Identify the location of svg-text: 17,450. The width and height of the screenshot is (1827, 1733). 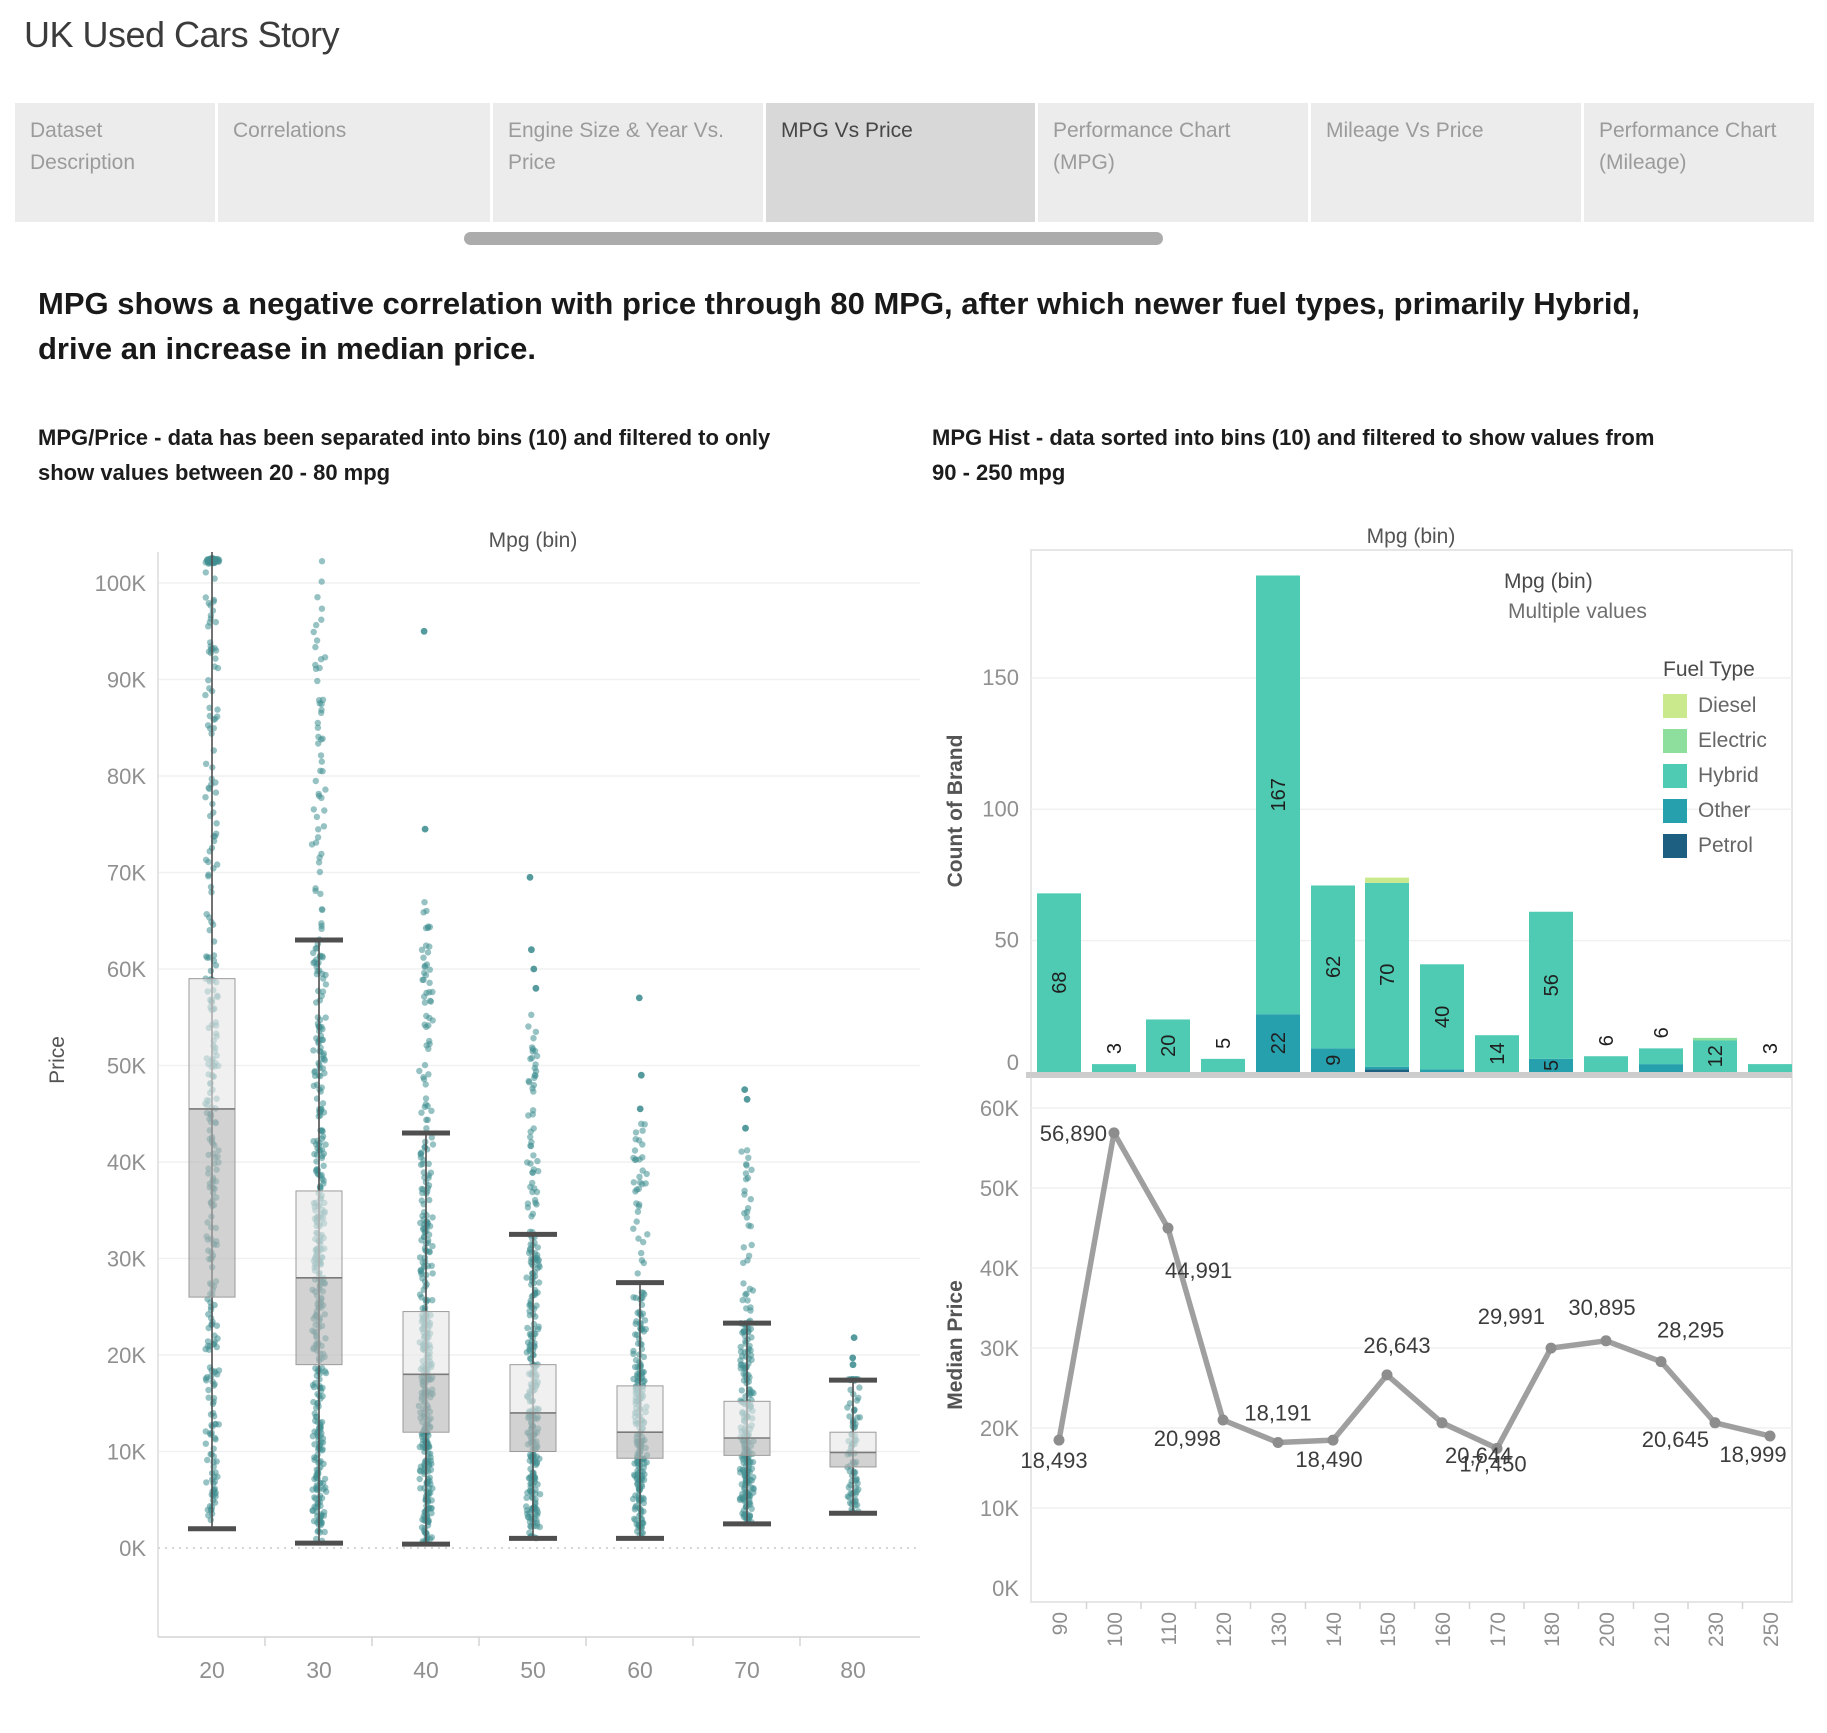
(1492, 1463).